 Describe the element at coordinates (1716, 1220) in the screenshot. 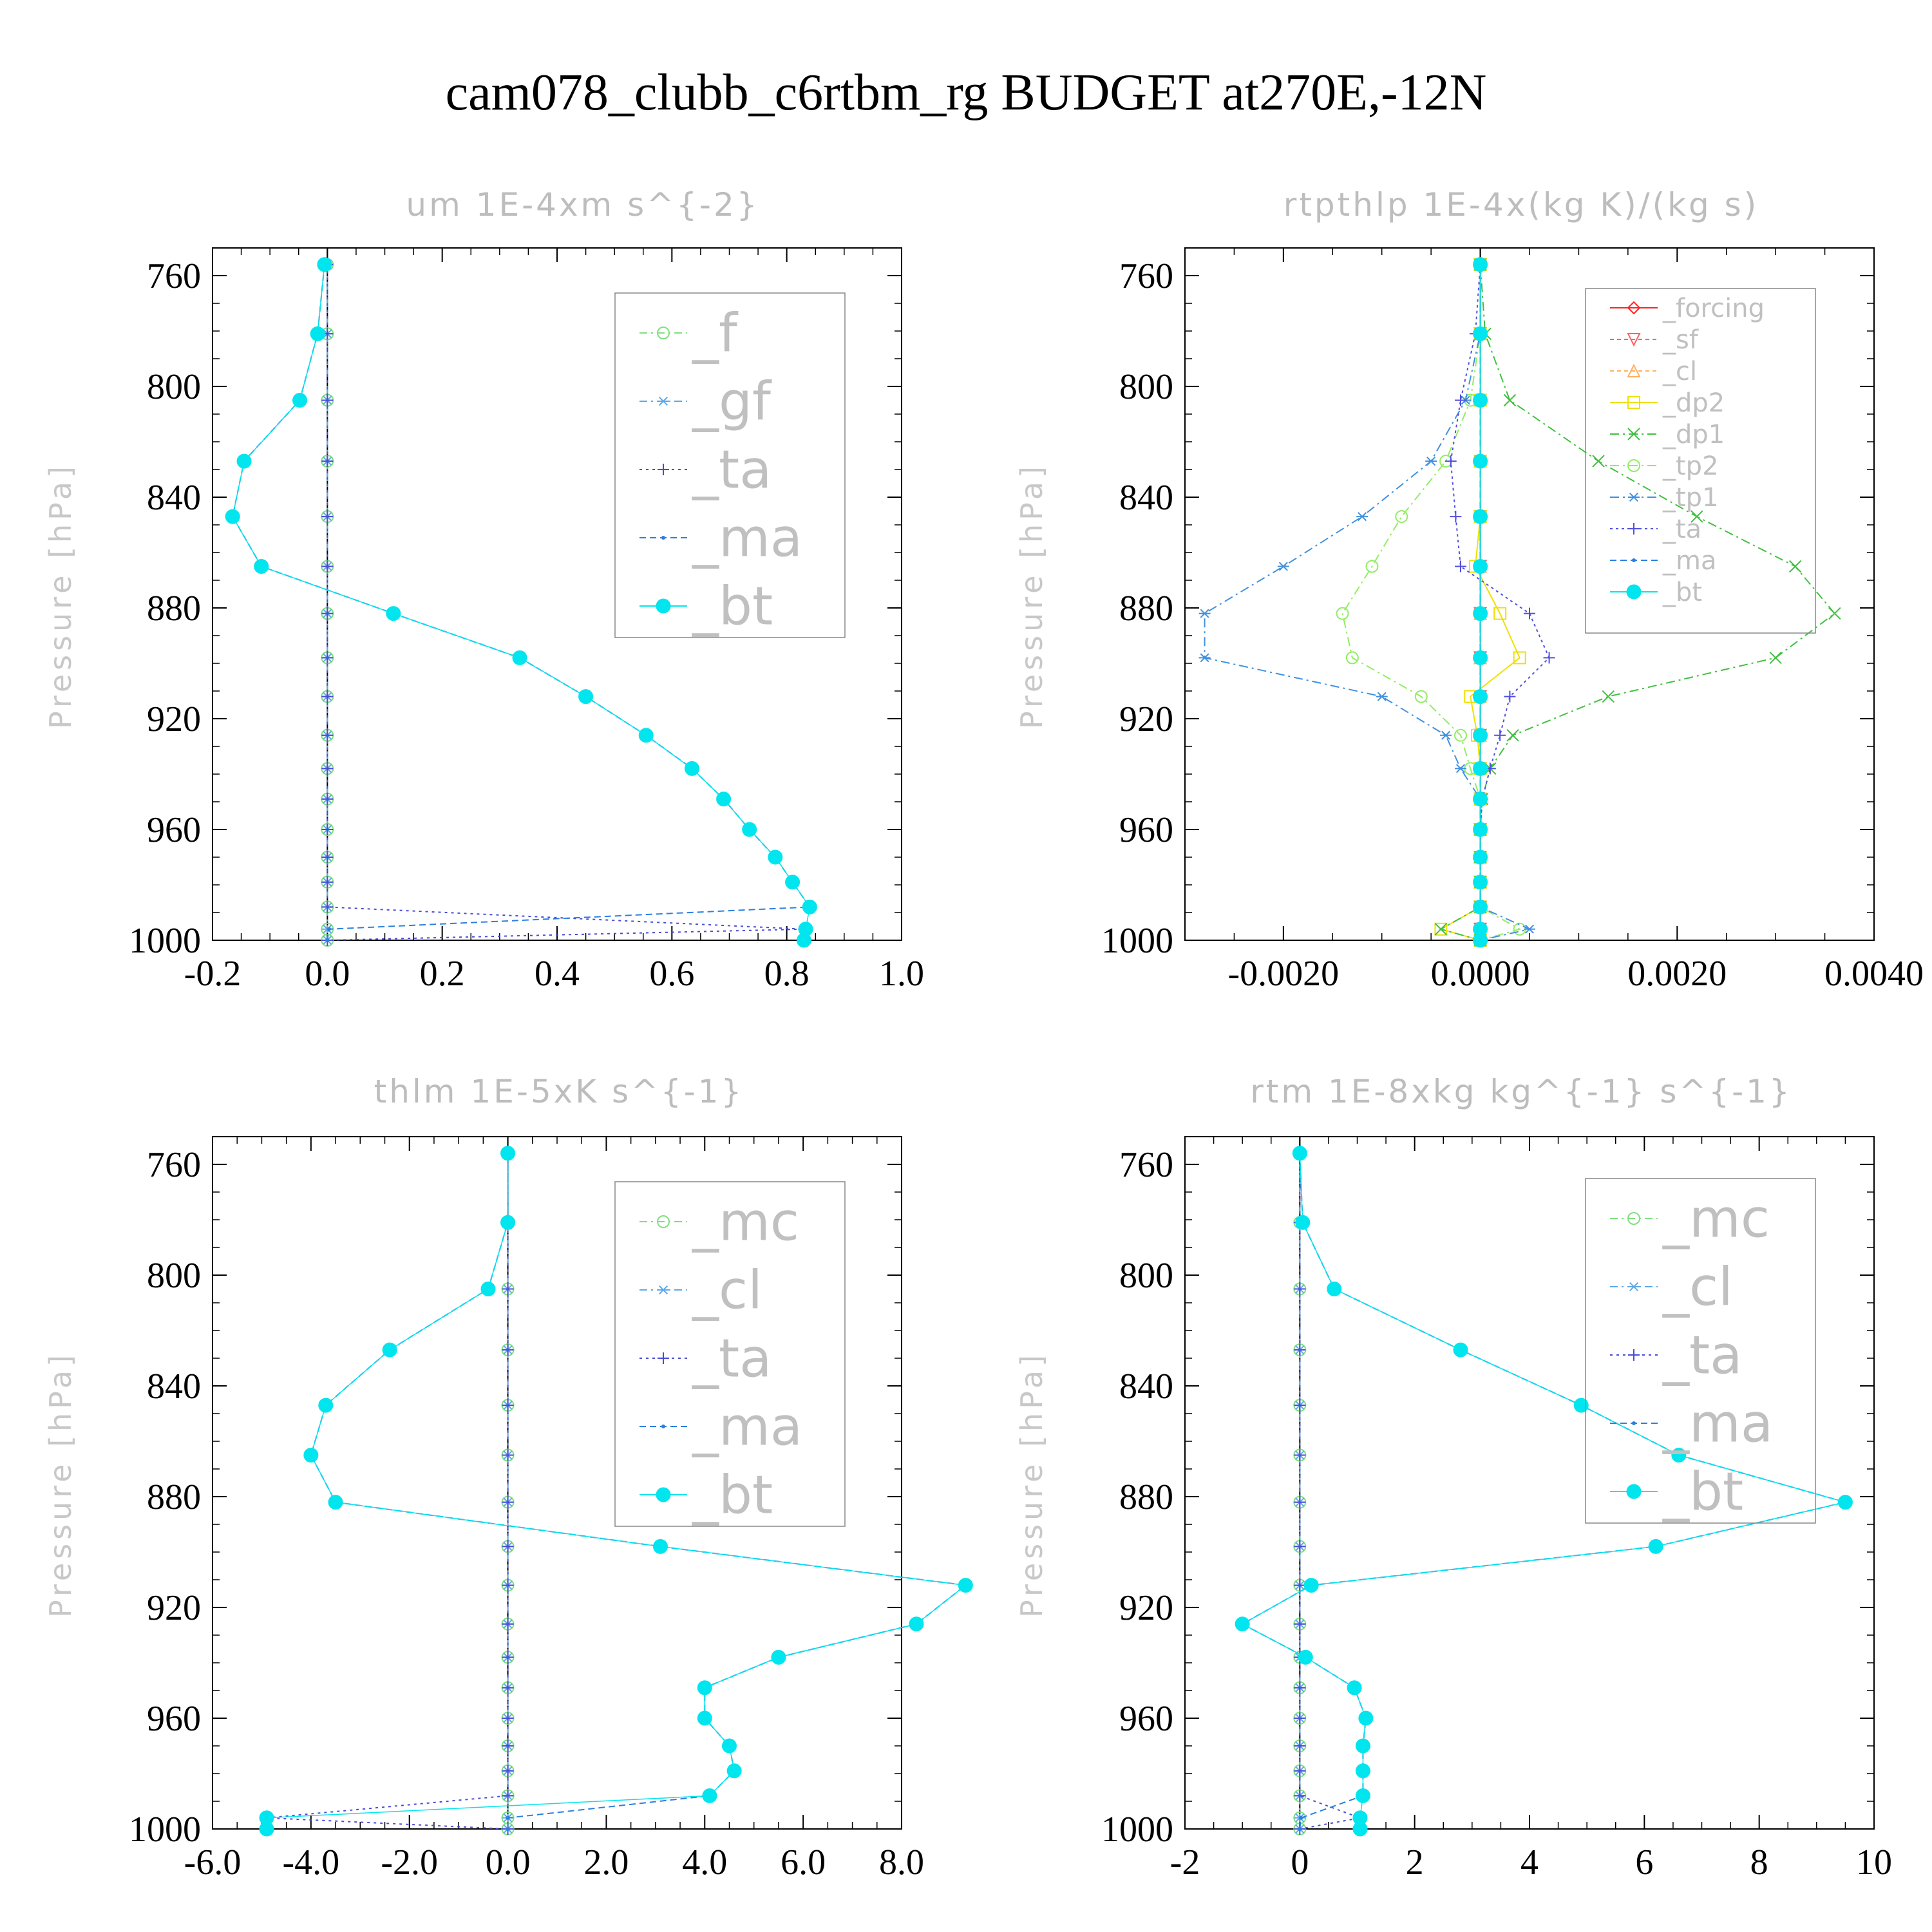

I see `legend-label: _mc` at that location.